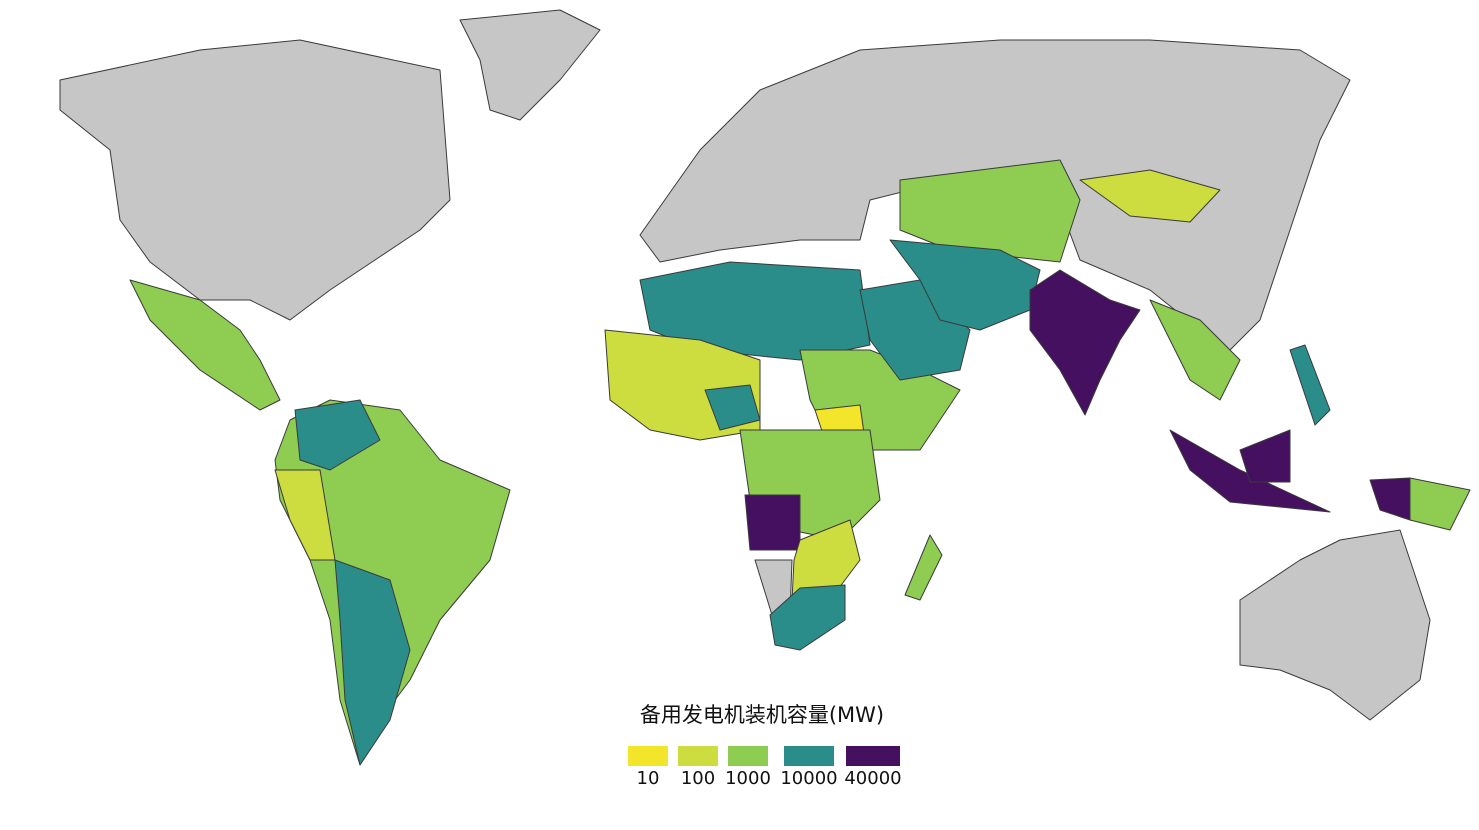 The image size is (1479, 830). Describe the element at coordinates (807, 617) in the screenshot. I see `south-africa` at that location.